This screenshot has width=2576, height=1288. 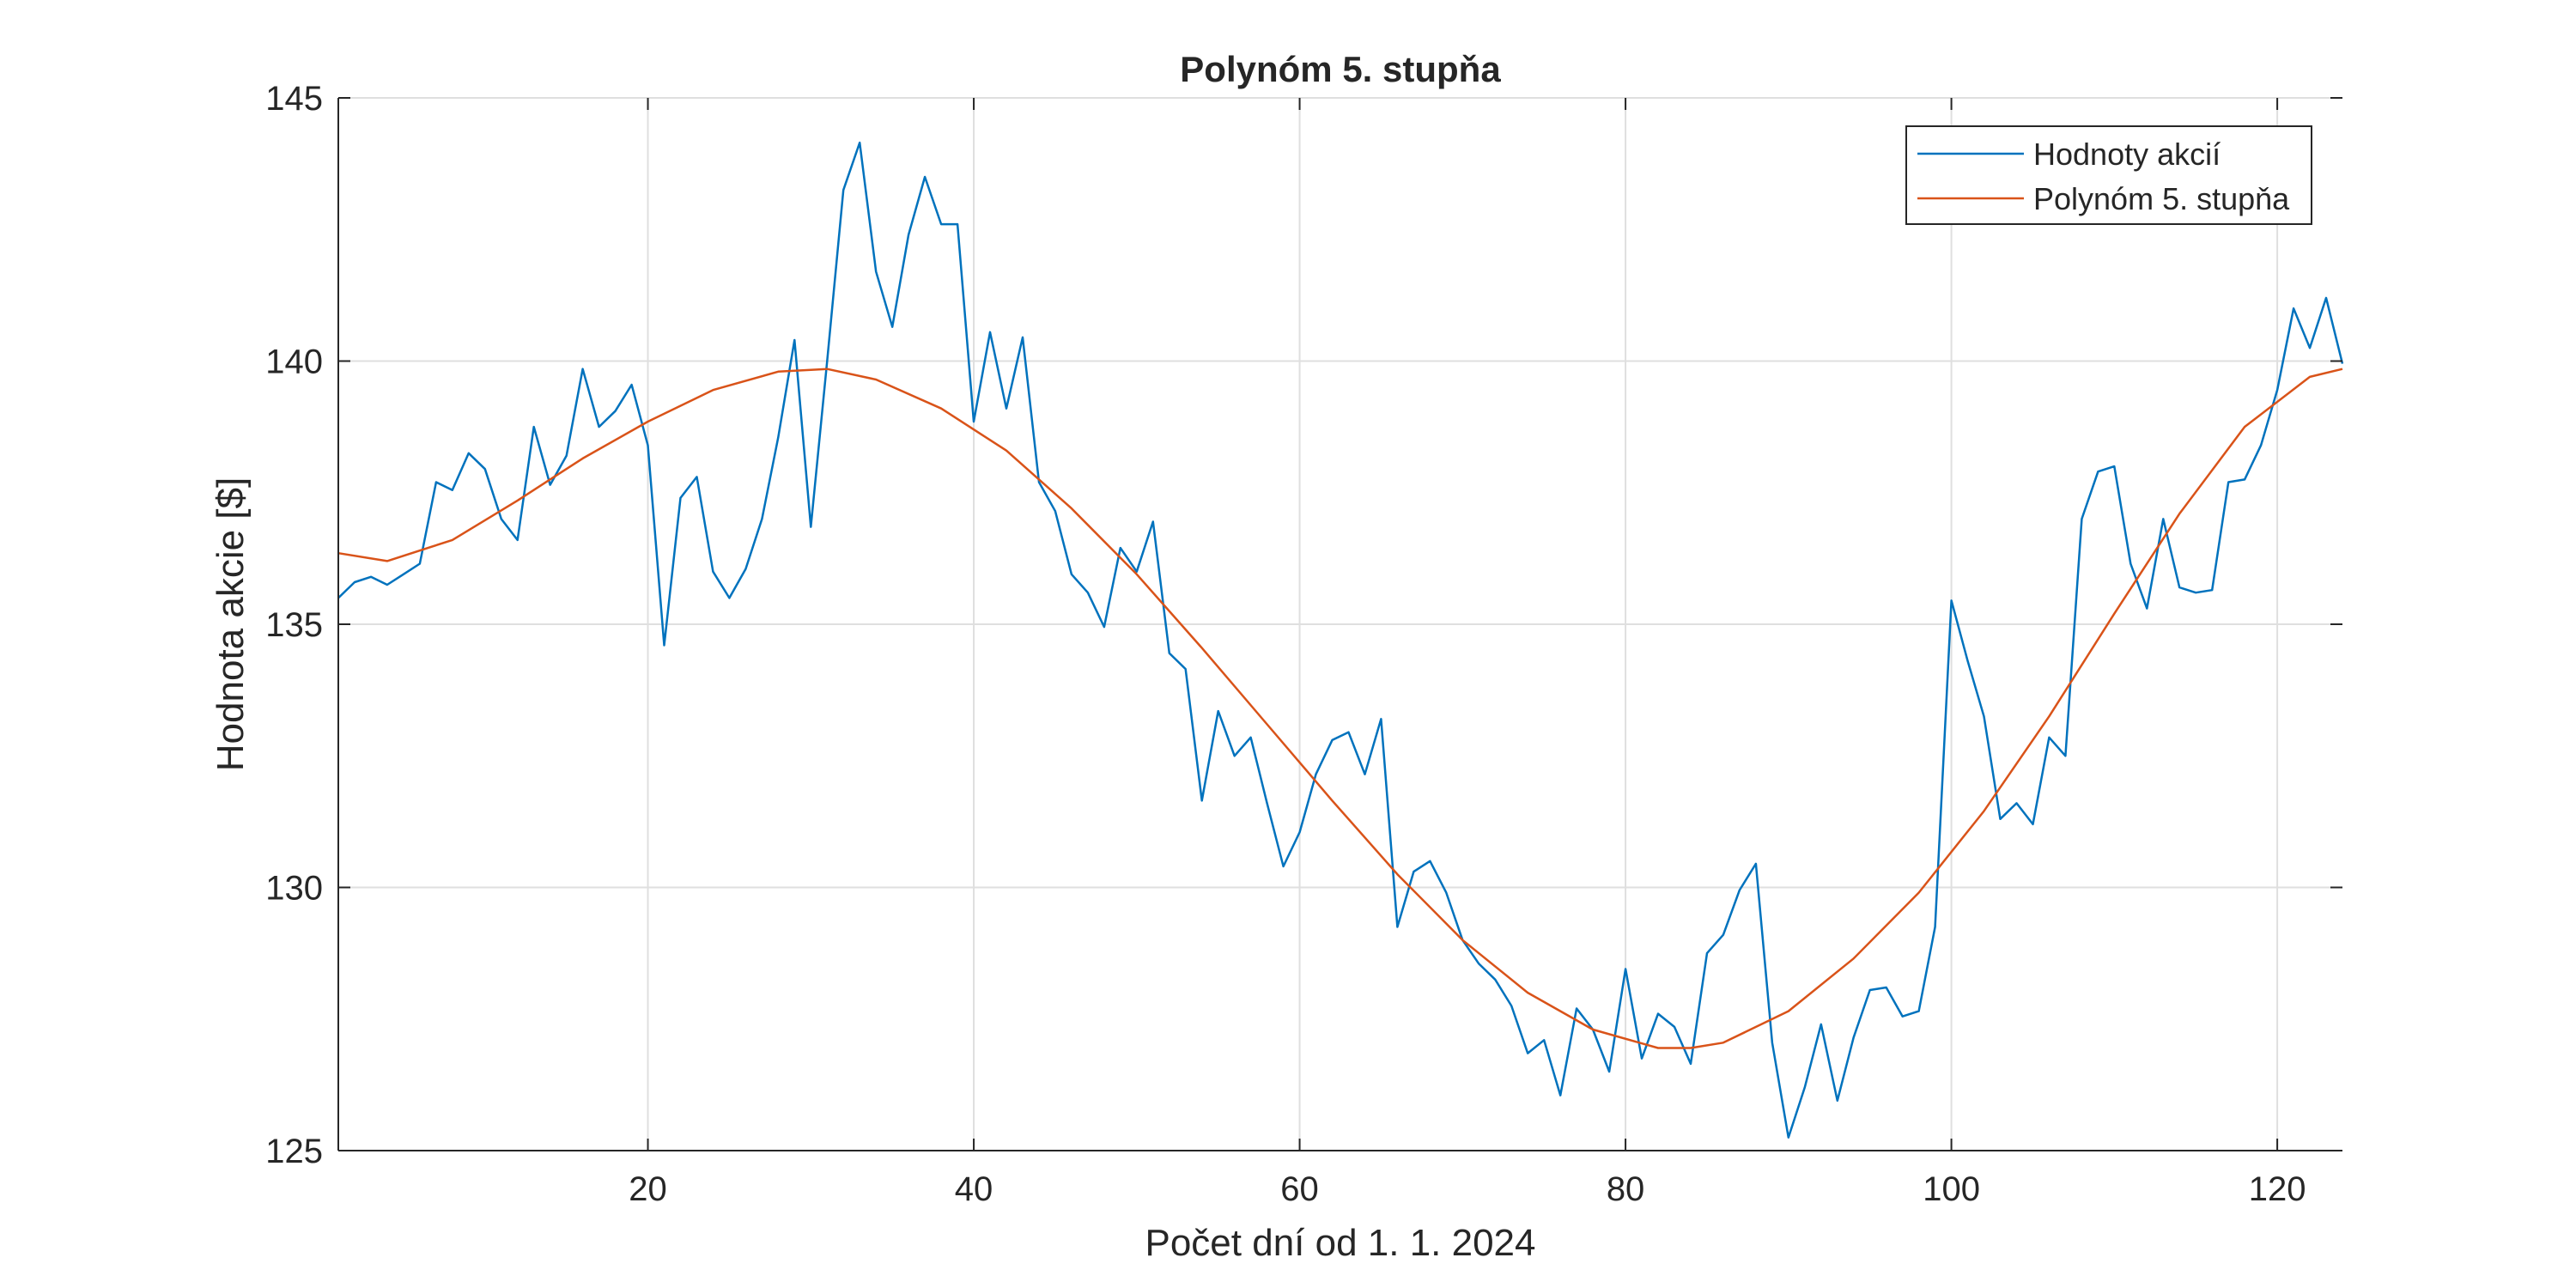 I want to click on legend: Hodnoty akcií Polynóm 5. stupňa, so click(x=2108, y=175).